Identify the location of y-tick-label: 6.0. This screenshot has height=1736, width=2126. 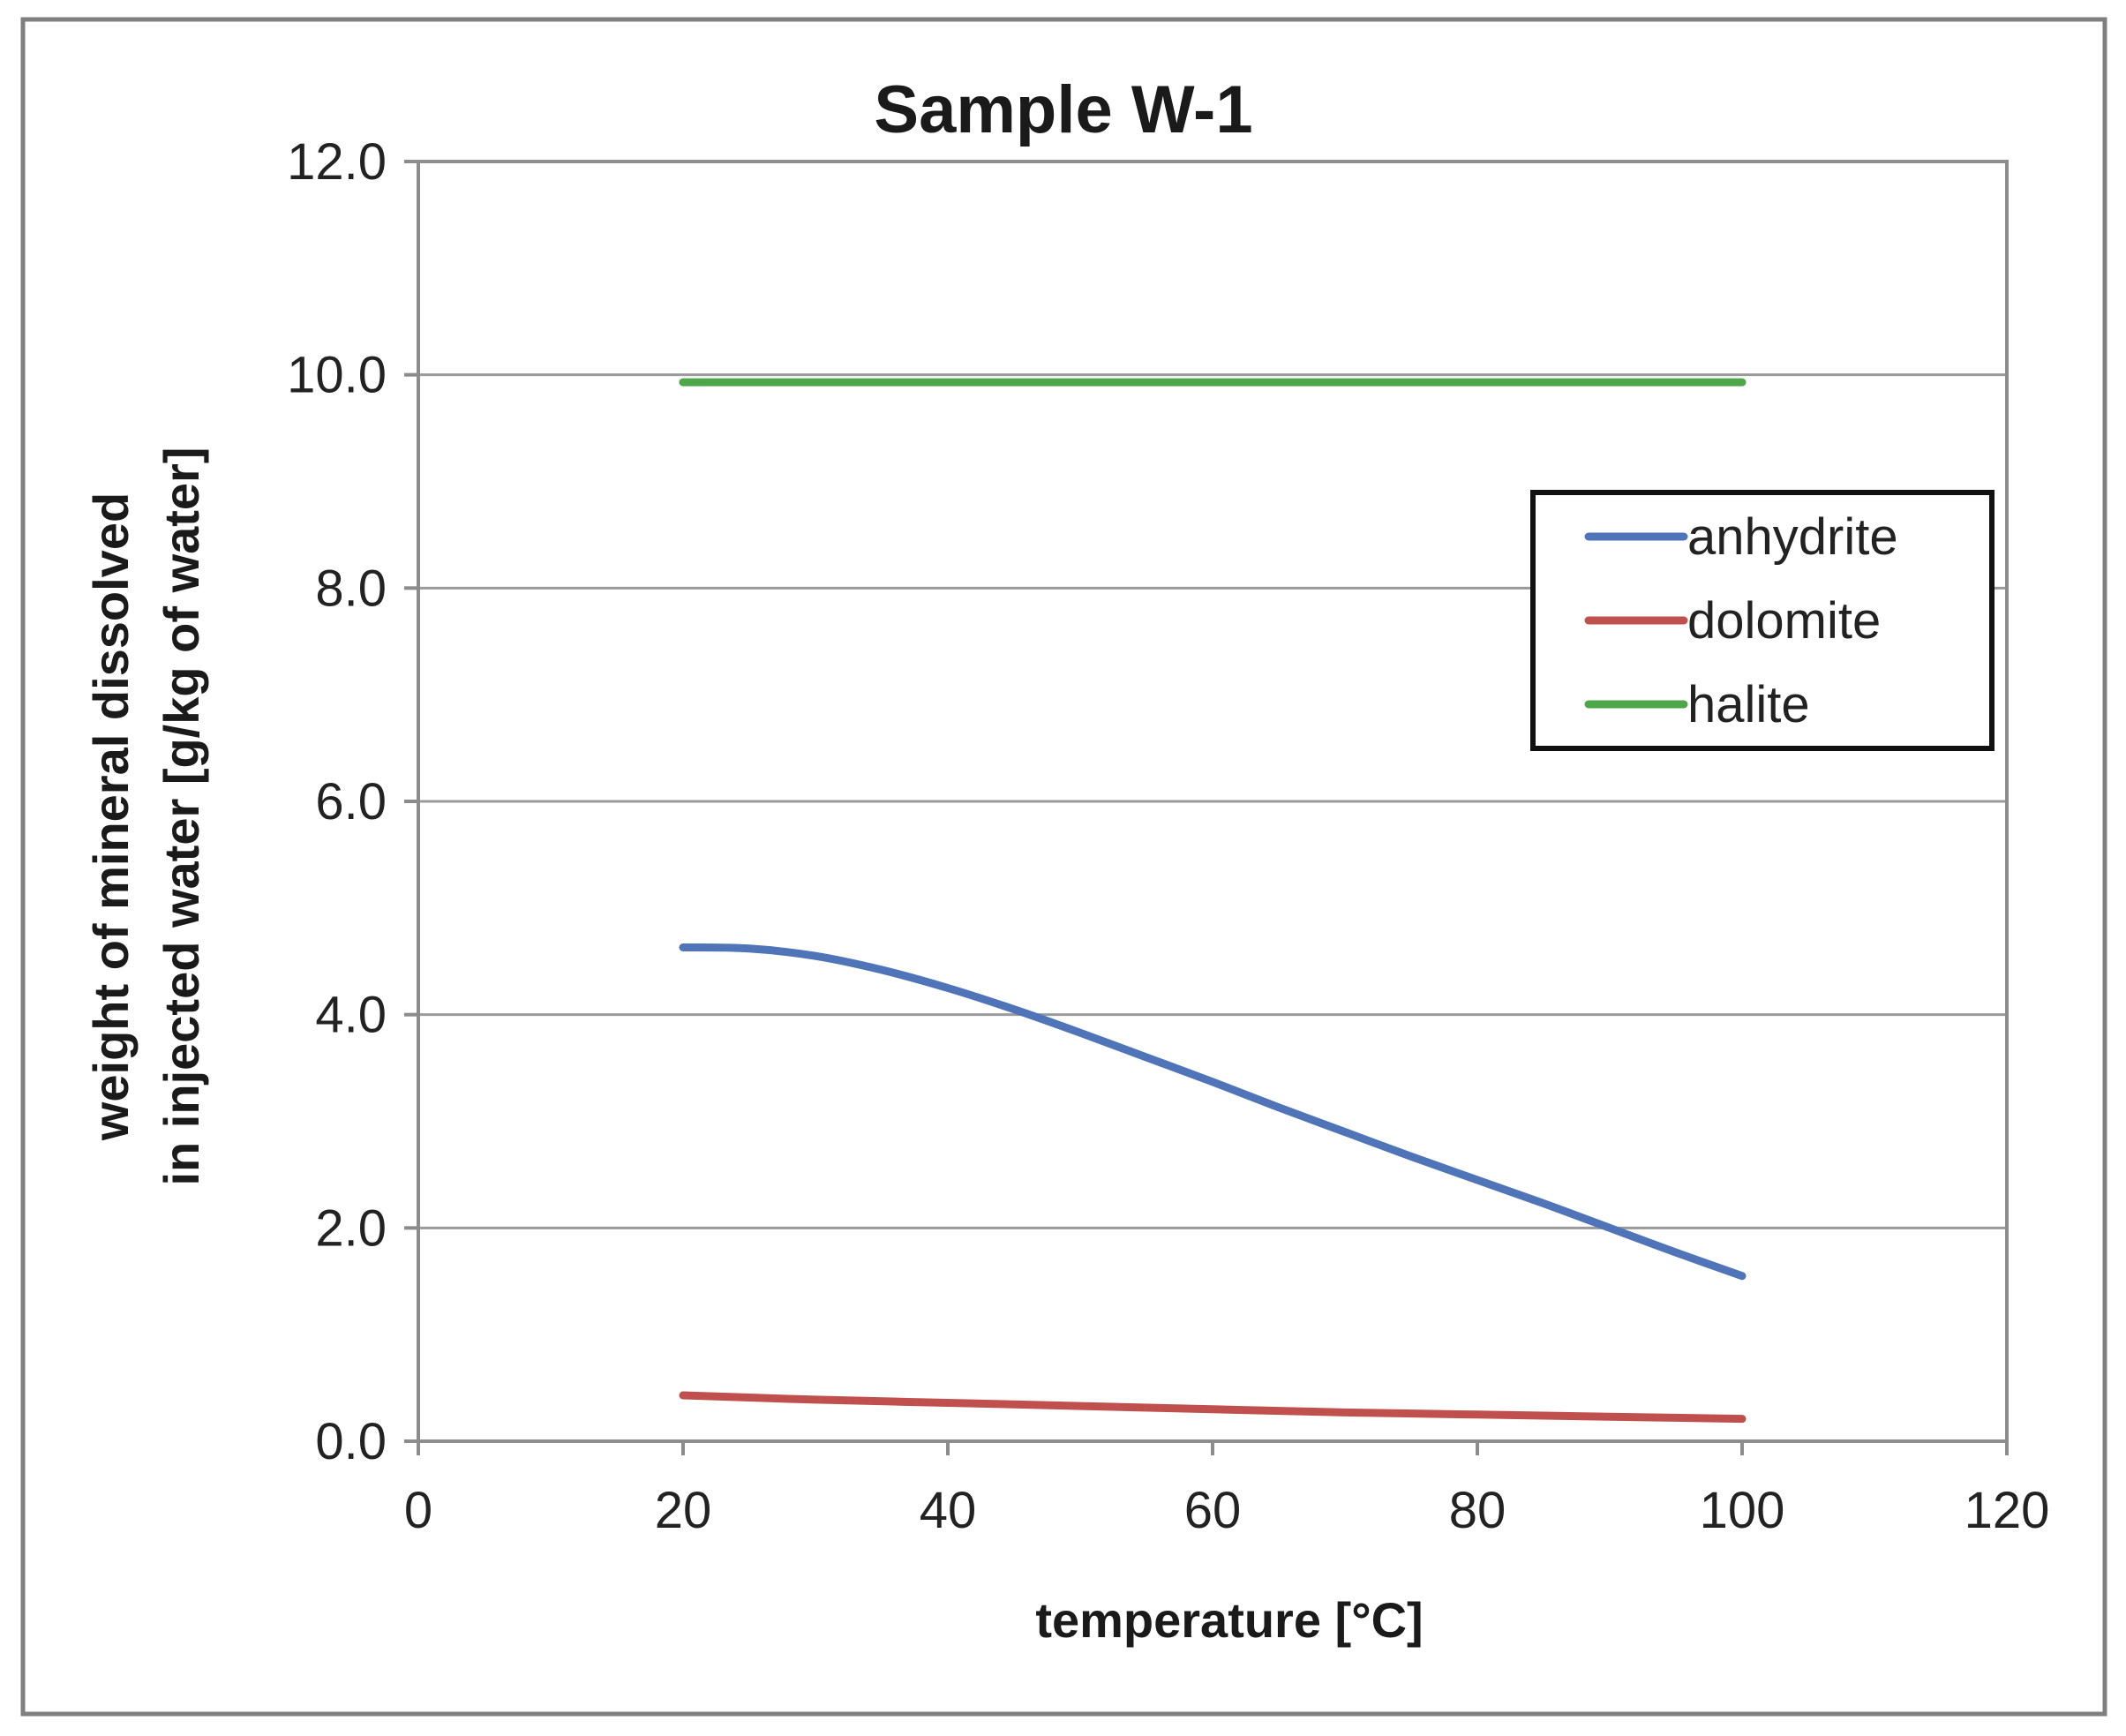
(351, 802).